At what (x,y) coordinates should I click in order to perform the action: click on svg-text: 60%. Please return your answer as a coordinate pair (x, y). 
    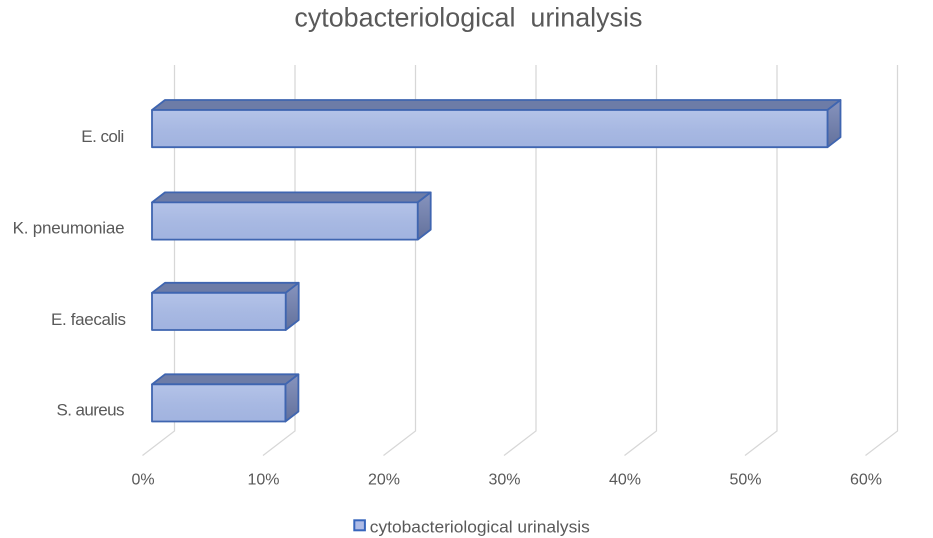
    Looking at the image, I should click on (866, 480).